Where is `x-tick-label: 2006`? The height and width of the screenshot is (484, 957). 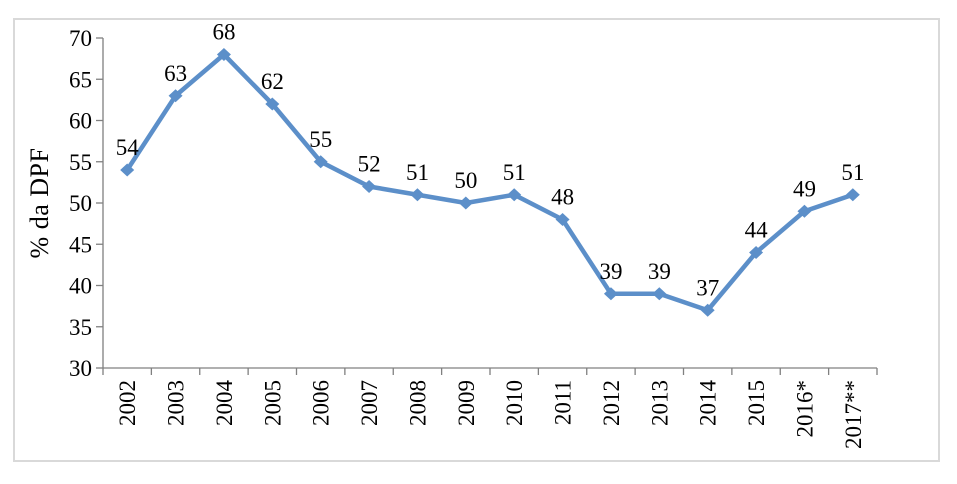 x-tick-label: 2006 is located at coordinates (321, 403).